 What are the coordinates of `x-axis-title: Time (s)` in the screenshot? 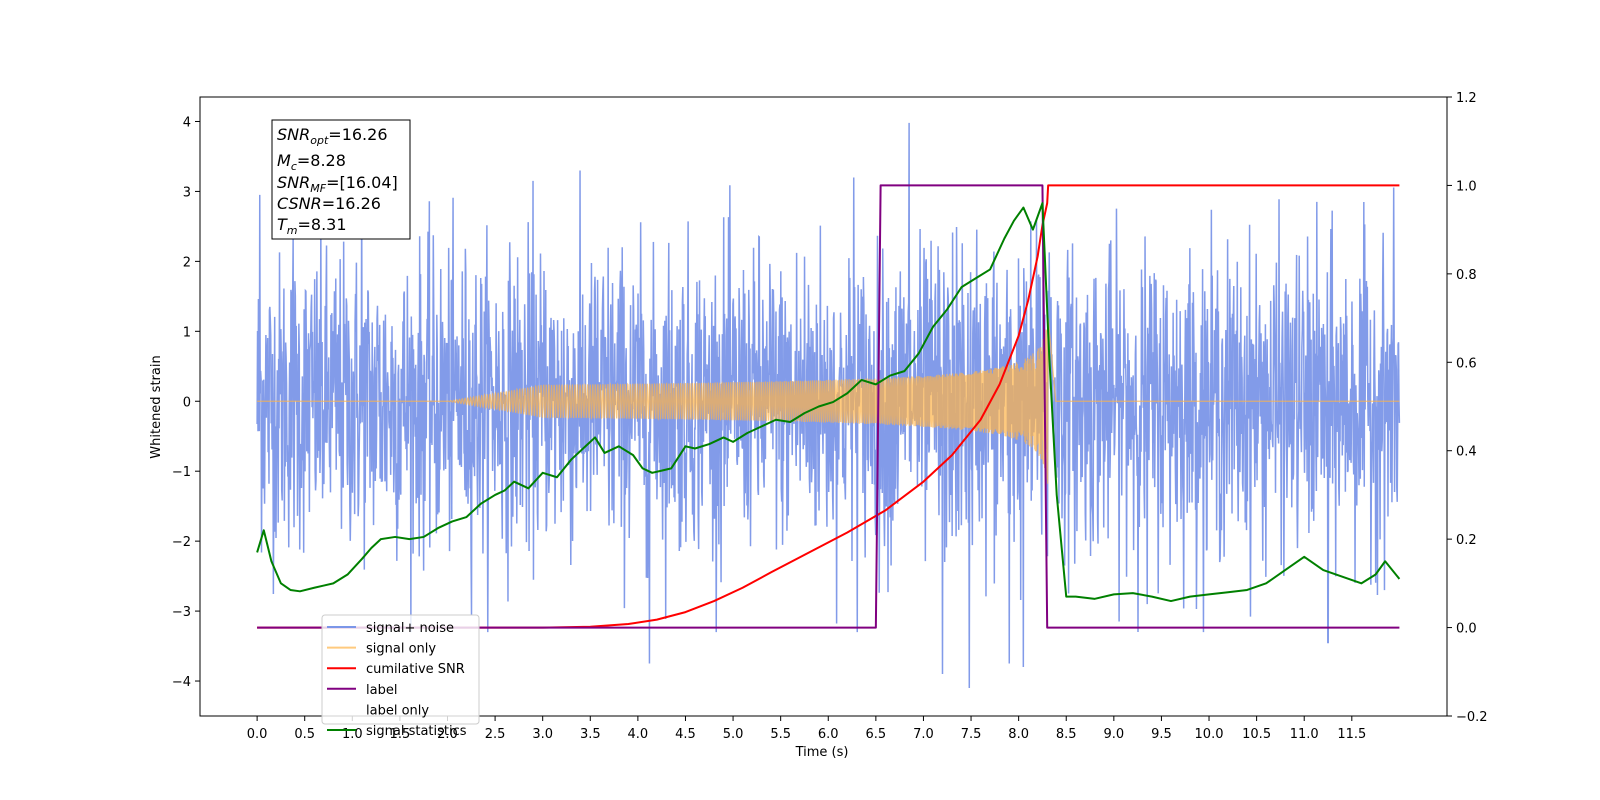 It's located at (822, 752).